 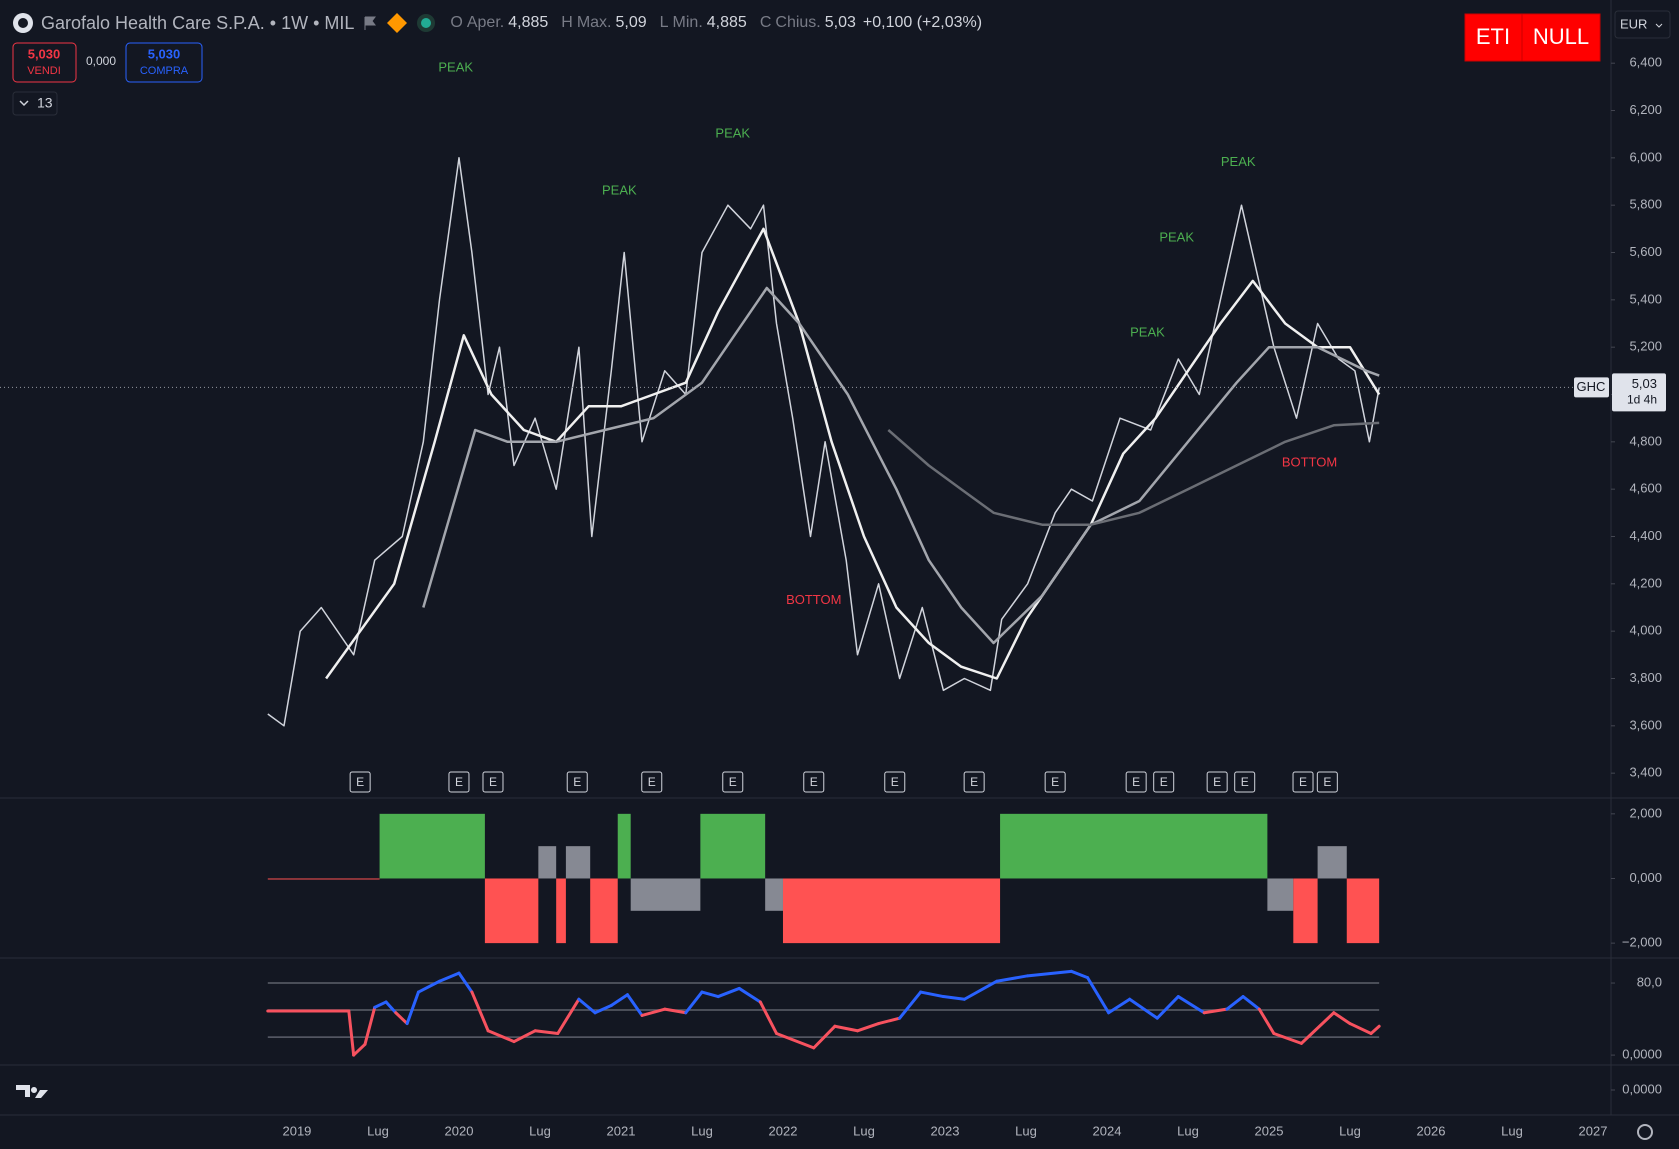 What do you see at coordinates (594, 22) in the screenshot?
I see `ohlc-name: Max.` at bounding box center [594, 22].